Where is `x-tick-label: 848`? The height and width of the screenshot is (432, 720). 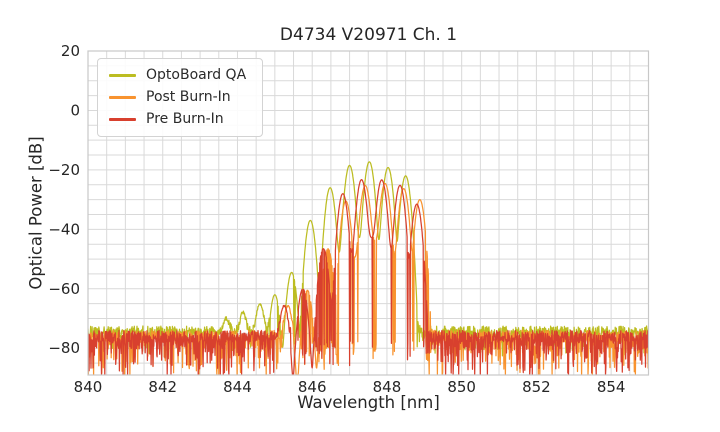
x-tick-label: 848 is located at coordinates (387, 387).